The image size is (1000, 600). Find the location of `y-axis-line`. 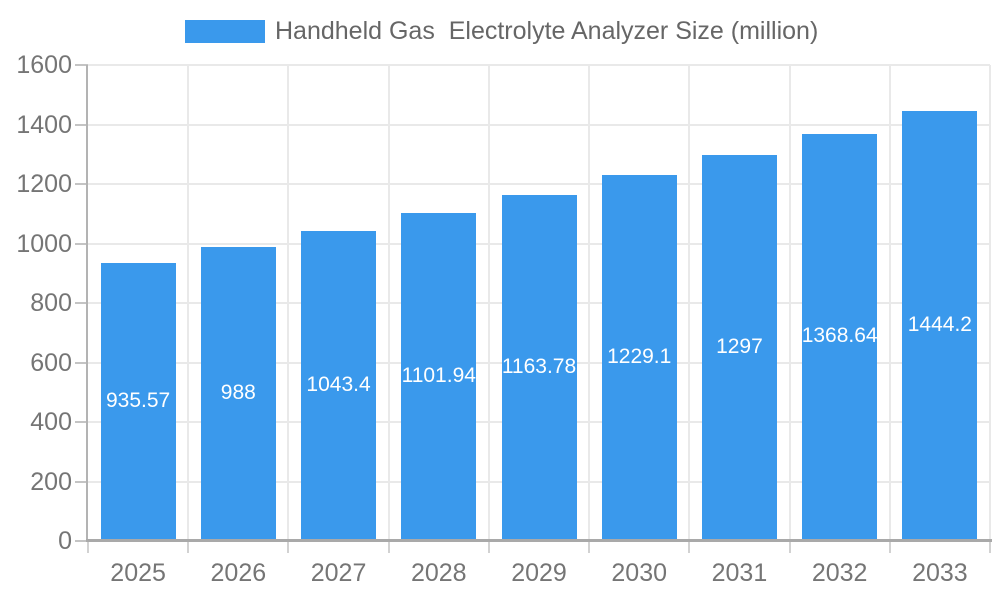

y-axis-line is located at coordinates (87, 303).